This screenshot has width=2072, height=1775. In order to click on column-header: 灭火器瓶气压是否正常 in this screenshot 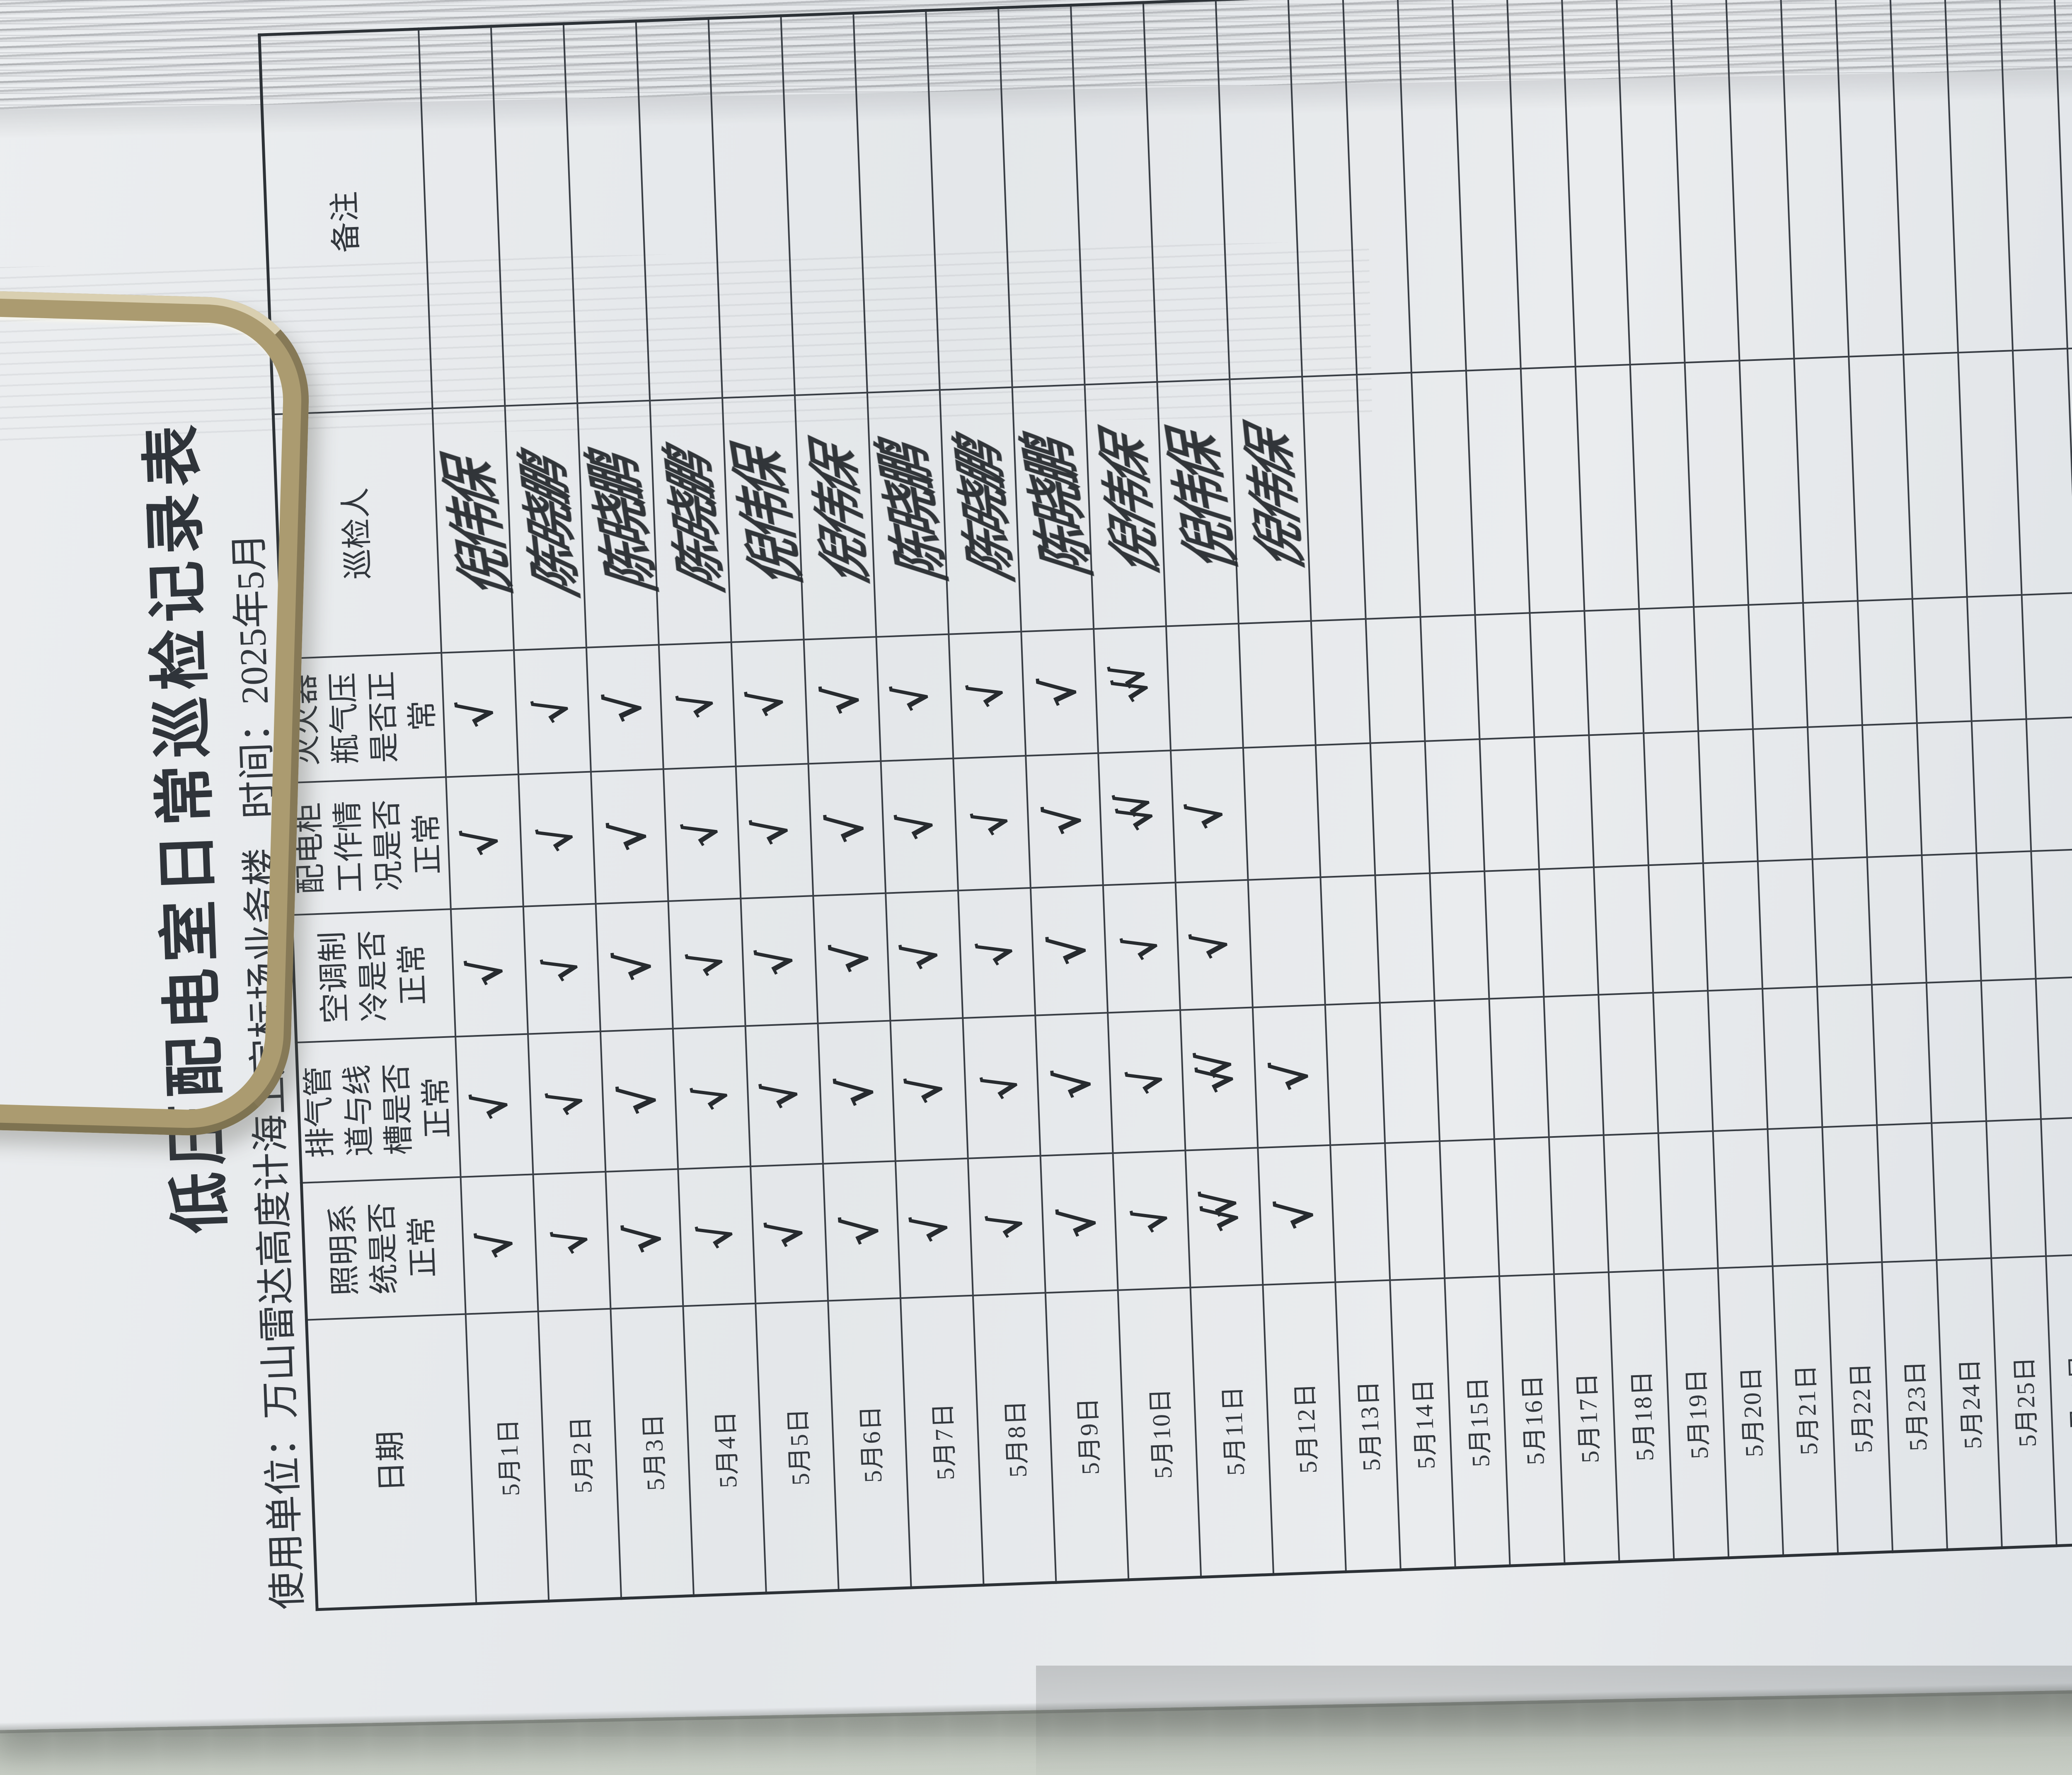, I will do `click(364, 718)`.